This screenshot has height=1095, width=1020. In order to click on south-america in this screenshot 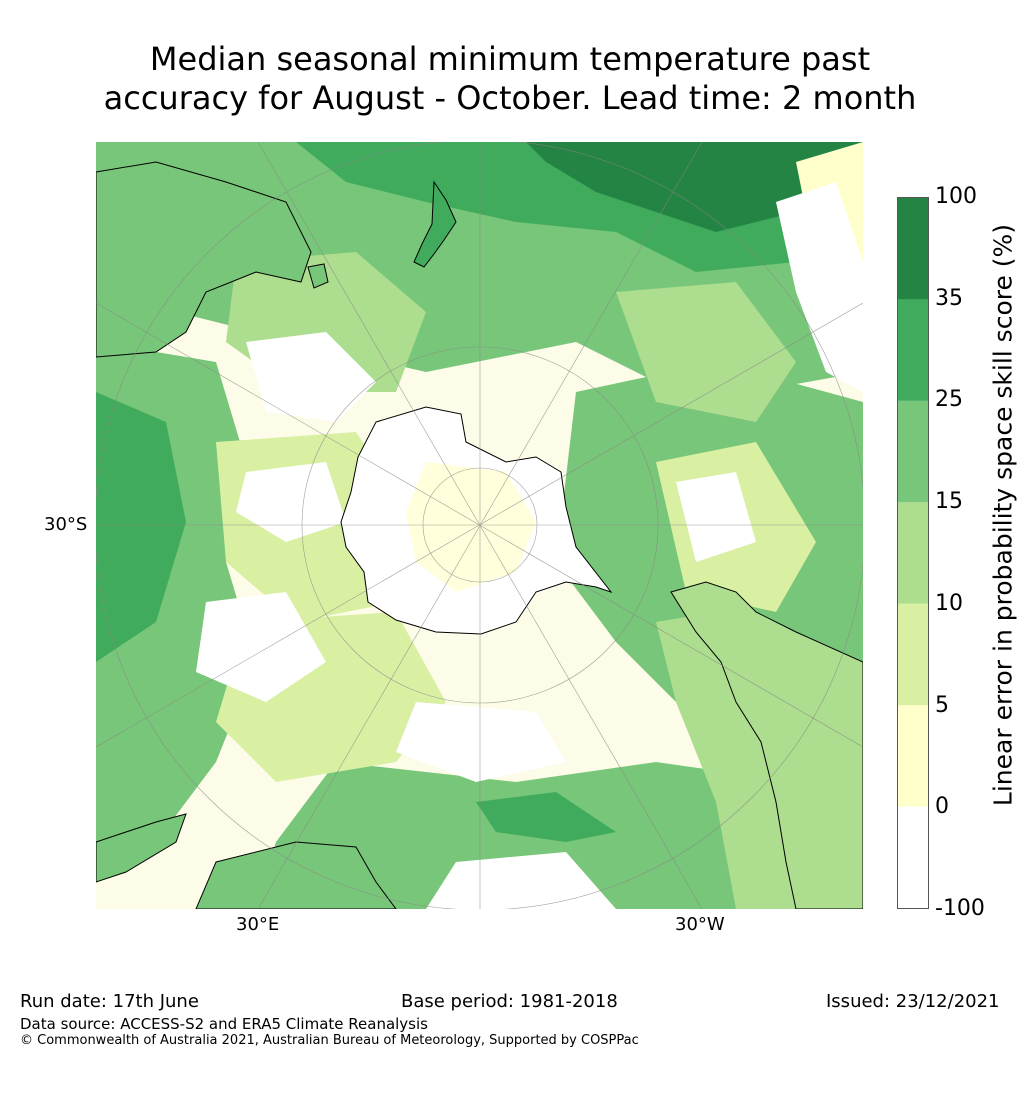, I will do `click(766, 745)`.